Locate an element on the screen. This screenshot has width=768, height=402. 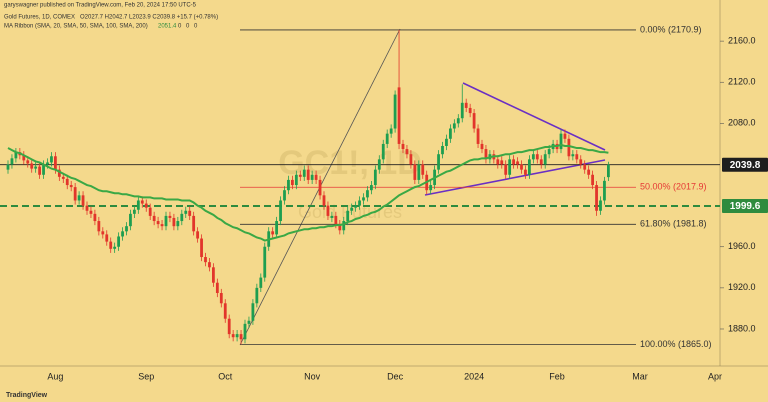
x-tick-label: Sep is located at coordinates (146, 376).